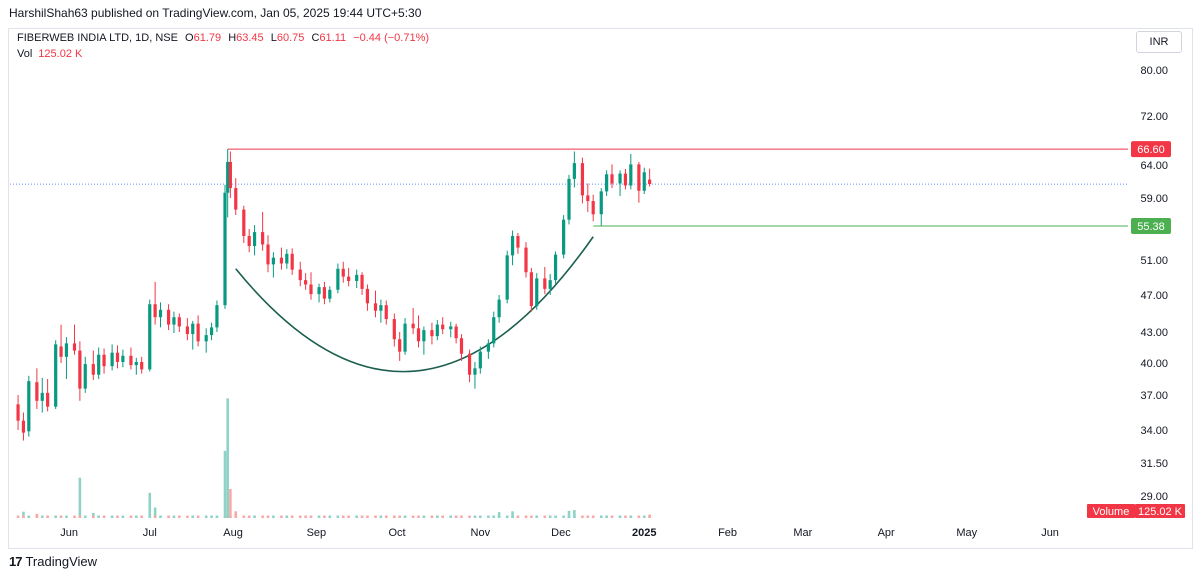 Image resolution: width=1200 pixels, height=578 pixels. I want to click on high-label: H, so click(232, 38).